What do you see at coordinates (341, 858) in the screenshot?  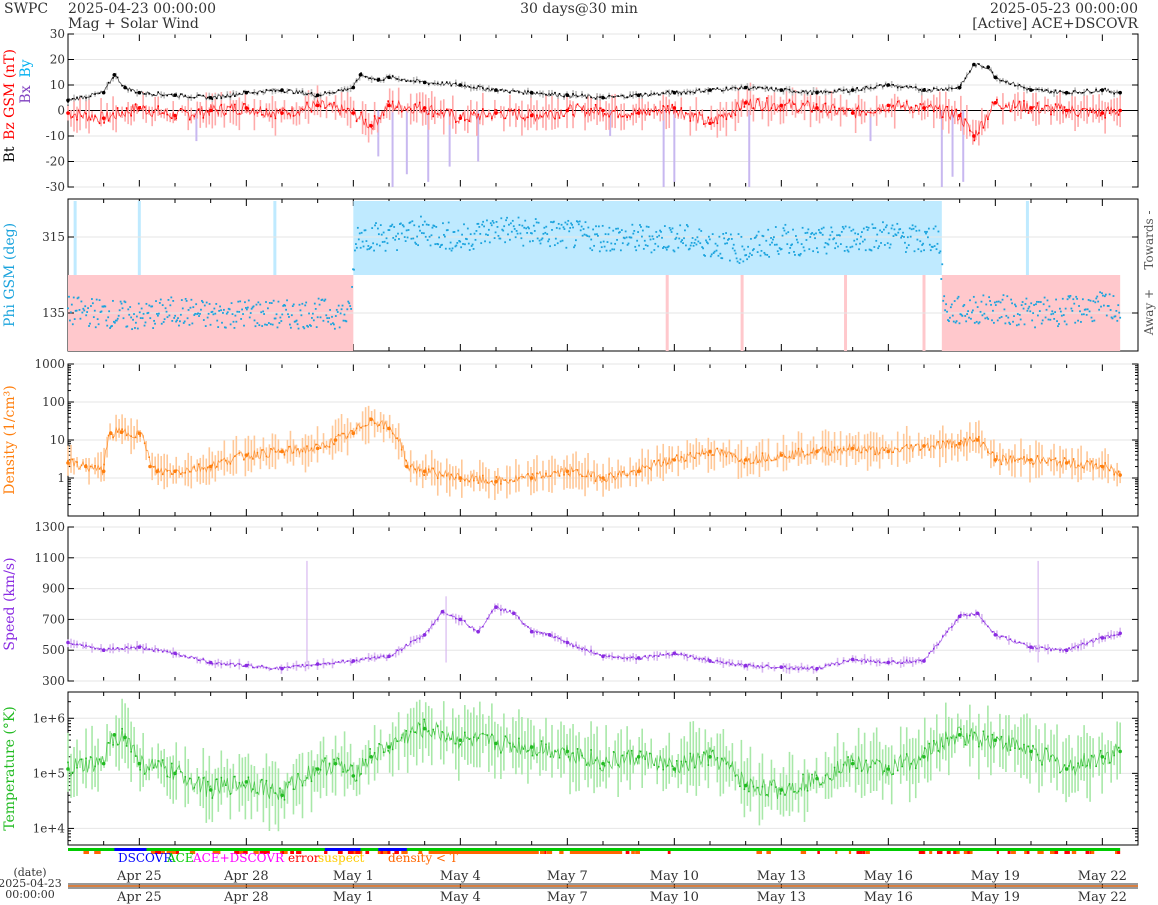 I see `legend-suspect: suspect` at bounding box center [341, 858].